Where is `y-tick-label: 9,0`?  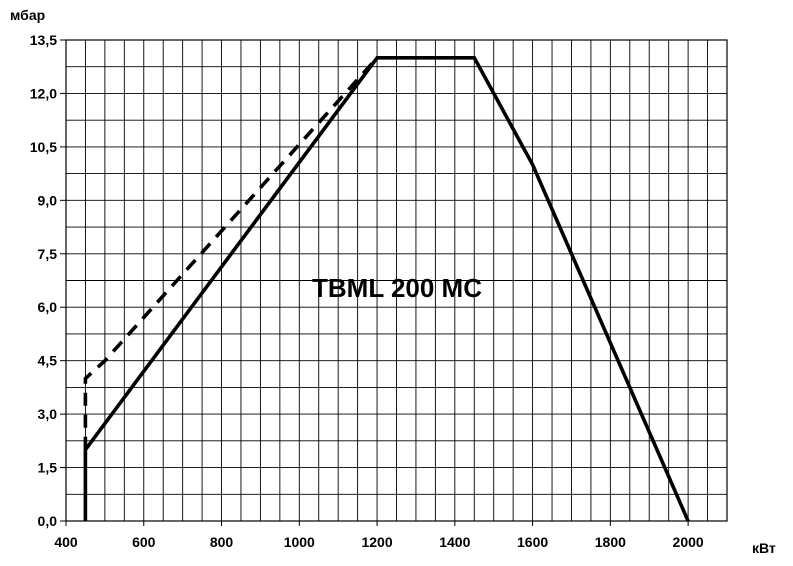 y-tick-label: 9,0 is located at coordinates (48, 200).